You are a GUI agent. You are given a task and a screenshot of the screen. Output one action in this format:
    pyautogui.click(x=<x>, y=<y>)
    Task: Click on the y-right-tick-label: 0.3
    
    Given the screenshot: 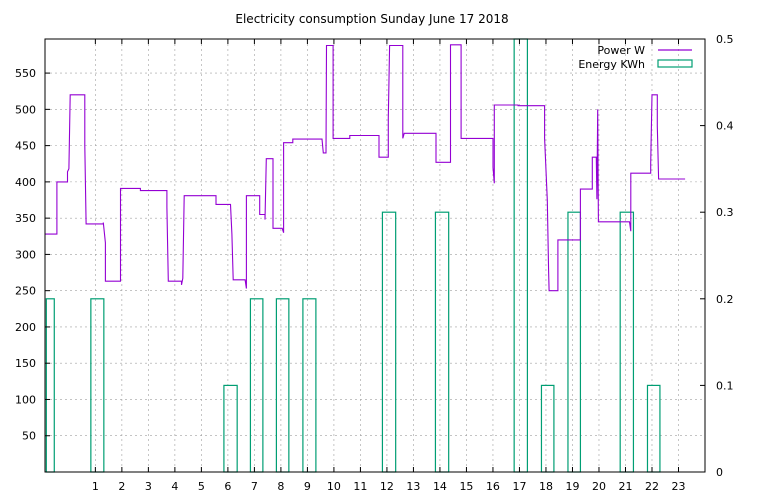 What is the action you would take?
    pyautogui.click(x=725, y=212)
    